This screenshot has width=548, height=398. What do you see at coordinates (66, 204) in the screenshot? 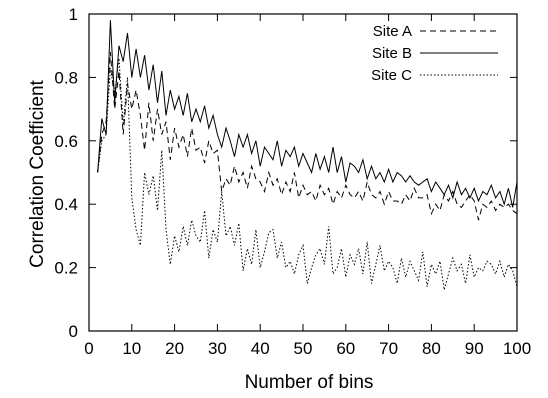
I see `y-tick-label: 0.4` at bounding box center [66, 204].